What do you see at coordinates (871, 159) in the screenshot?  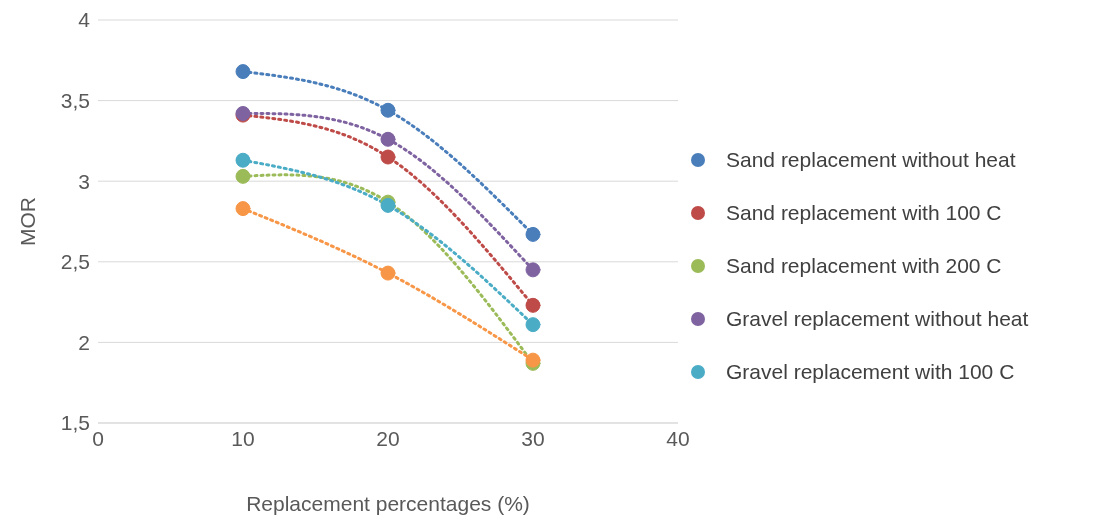 I see `legend-label: Sand replacement without heat` at bounding box center [871, 159].